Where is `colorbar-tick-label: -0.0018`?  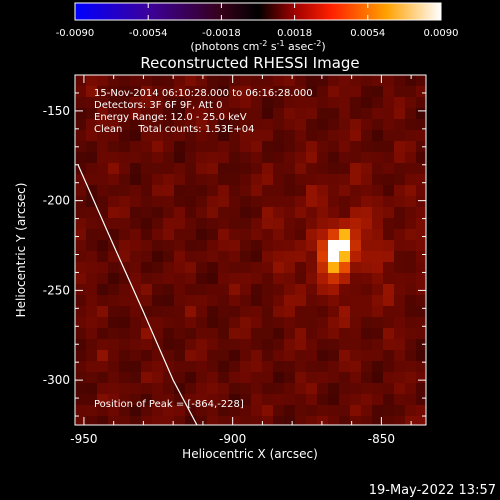 colorbar-tick-label: -0.0018 is located at coordinates (221, 33).